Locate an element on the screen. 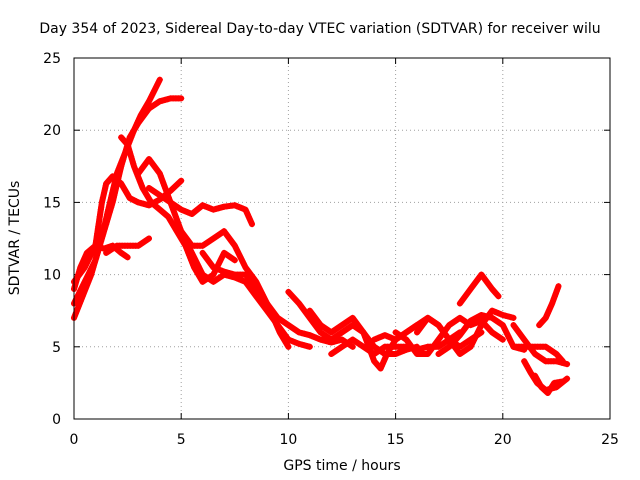  y-tick-label: 10 is located at coordinates (52, 276).